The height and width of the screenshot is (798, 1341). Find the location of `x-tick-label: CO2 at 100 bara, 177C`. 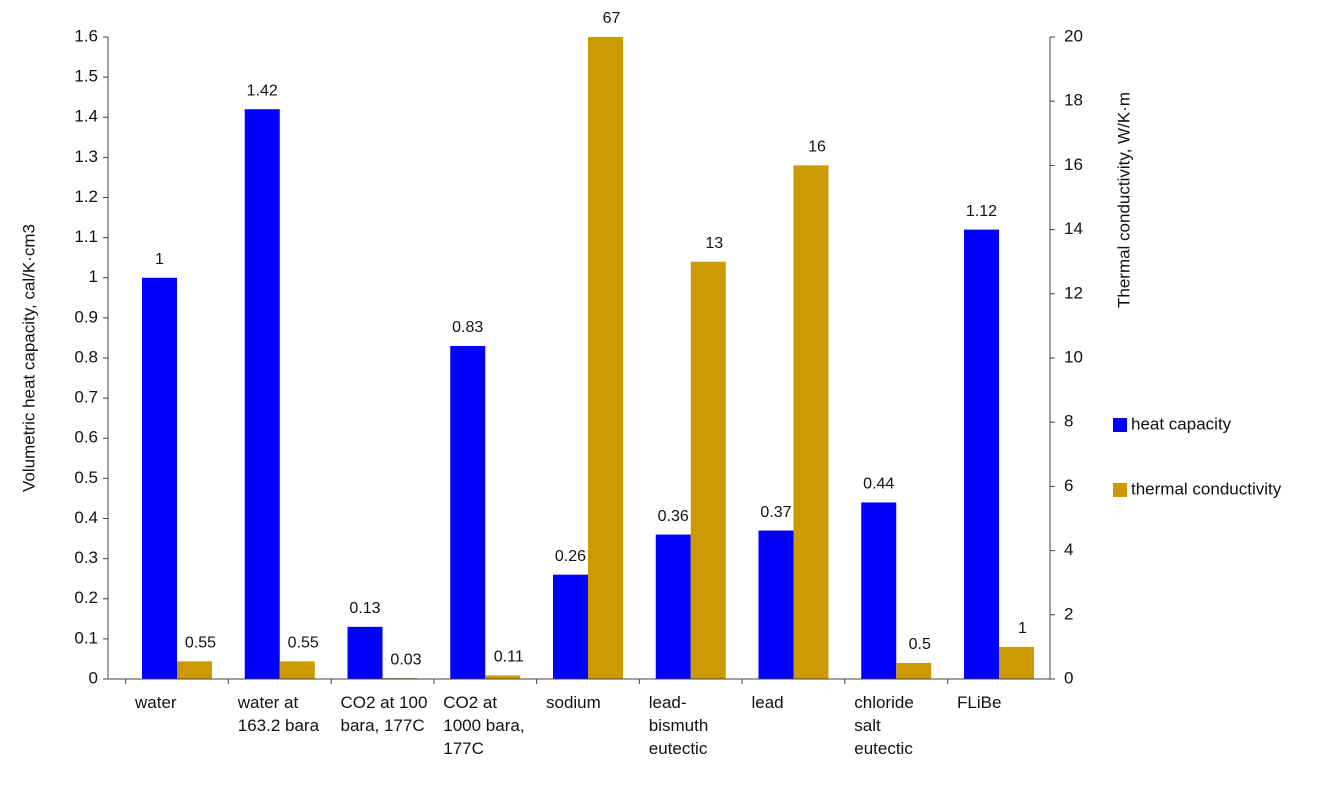

x-tick-label: CO2 at 100 bara, 177C is located at coordinates (384, 714).